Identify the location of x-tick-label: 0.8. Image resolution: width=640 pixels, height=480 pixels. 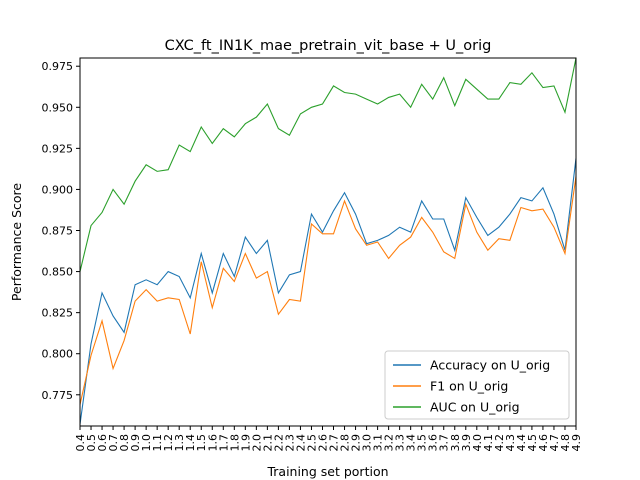
(124, 443).